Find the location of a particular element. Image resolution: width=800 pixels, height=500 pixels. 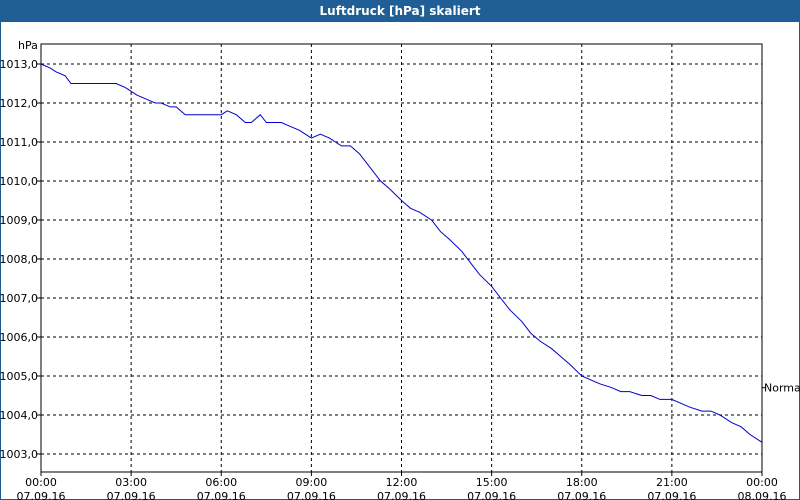

legend-layer: Normal is located at coordinates (781, 388).